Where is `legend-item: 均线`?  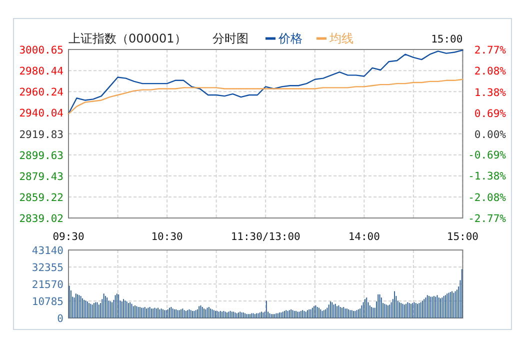
legend-item: 均线 is located at coordinates (335, 39).